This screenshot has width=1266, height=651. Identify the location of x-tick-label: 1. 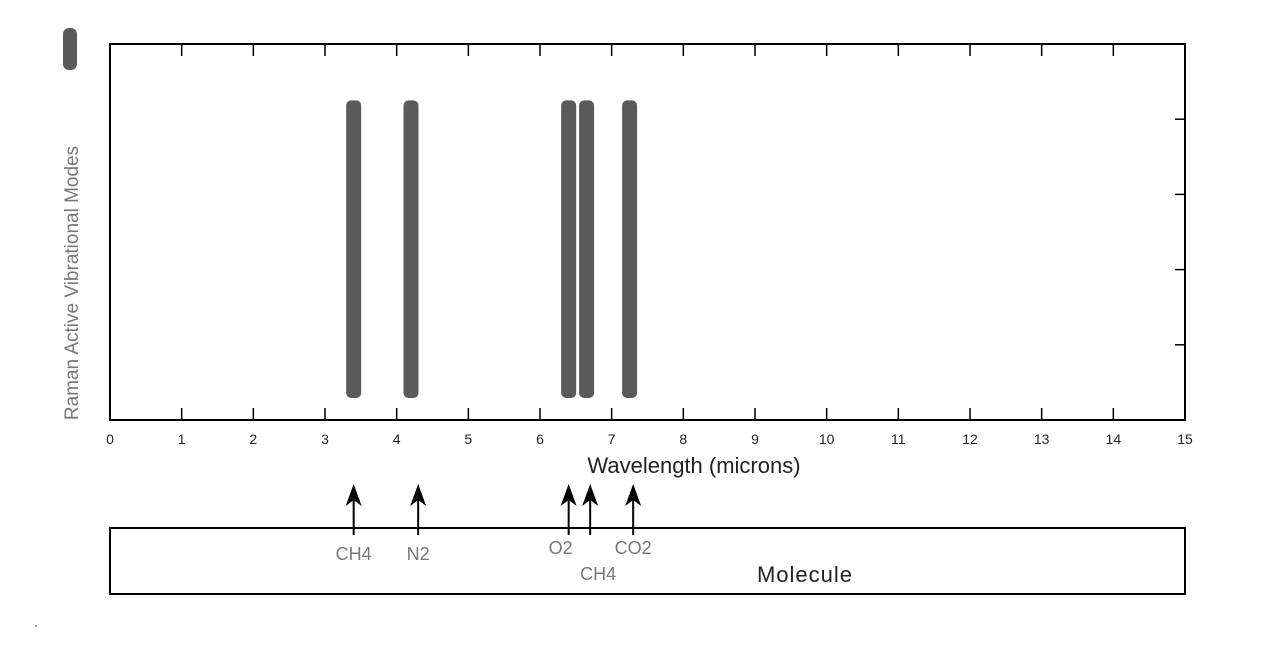
(182, 439).